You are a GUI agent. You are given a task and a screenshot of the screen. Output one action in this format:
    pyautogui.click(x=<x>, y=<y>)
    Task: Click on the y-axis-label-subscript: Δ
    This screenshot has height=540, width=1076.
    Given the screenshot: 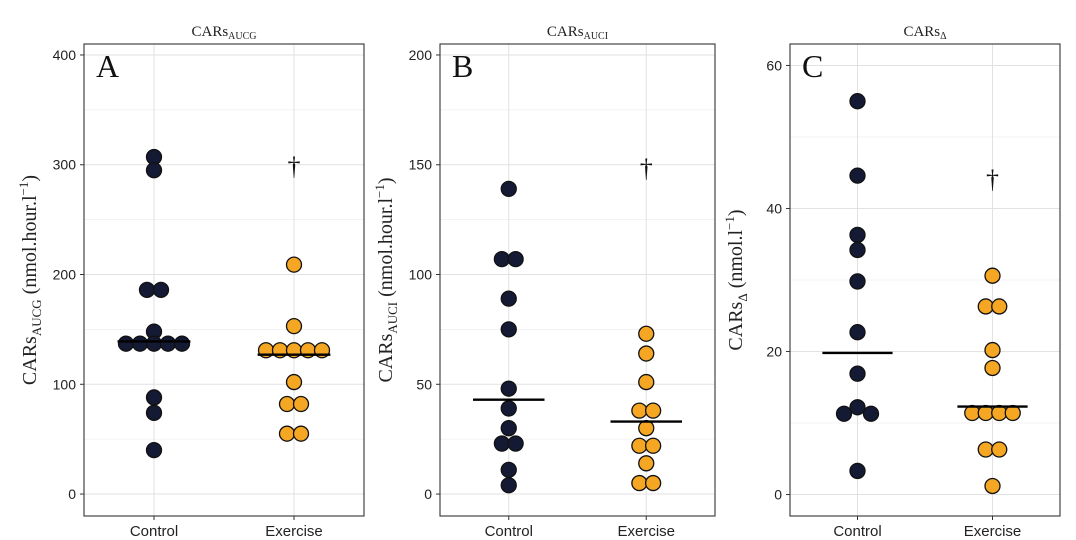 What is the action you would take?
    pyautogui.click(x=742, y=297)
    